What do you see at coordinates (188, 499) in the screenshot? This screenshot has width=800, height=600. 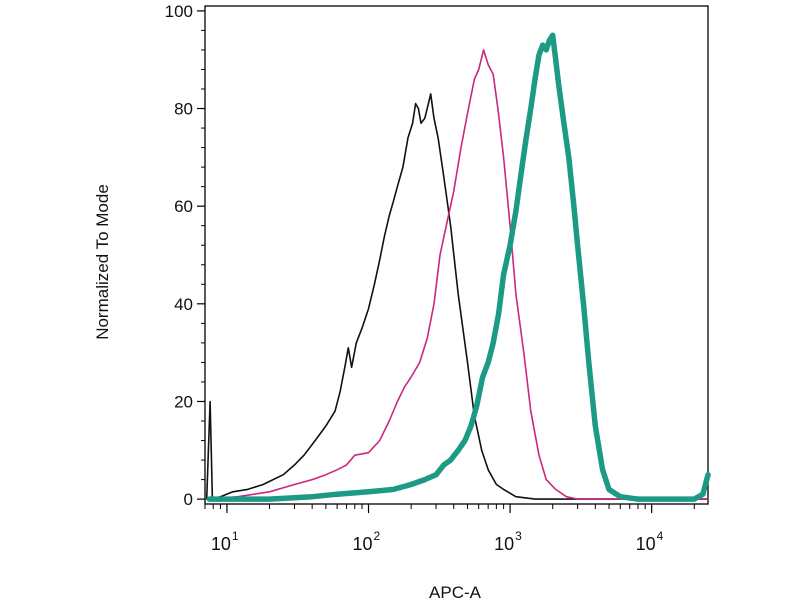 I see `y-tick-label: 0` at bounding box center [188, 499].